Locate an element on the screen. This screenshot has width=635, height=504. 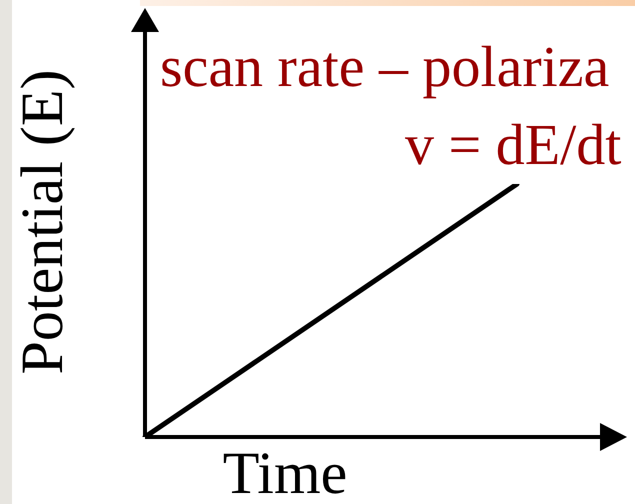
x-axis-title: Time is located at coordinates (285, 472).